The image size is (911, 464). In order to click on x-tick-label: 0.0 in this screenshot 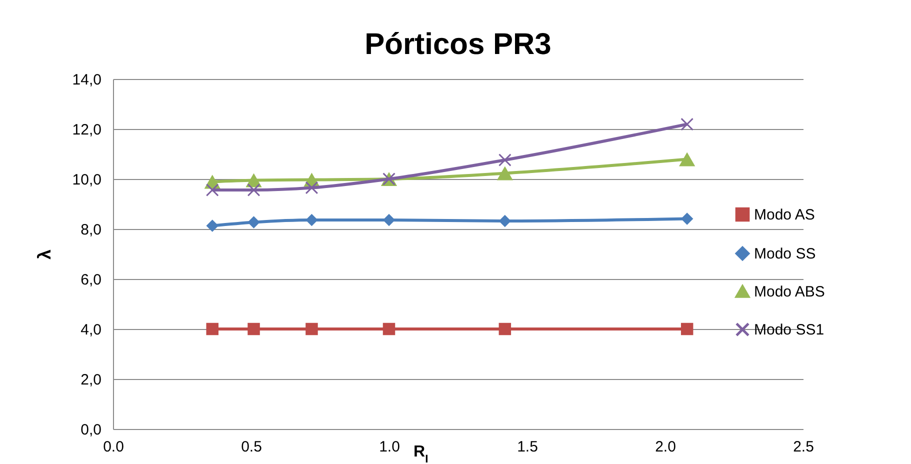, I will do `click(113, 447)`.